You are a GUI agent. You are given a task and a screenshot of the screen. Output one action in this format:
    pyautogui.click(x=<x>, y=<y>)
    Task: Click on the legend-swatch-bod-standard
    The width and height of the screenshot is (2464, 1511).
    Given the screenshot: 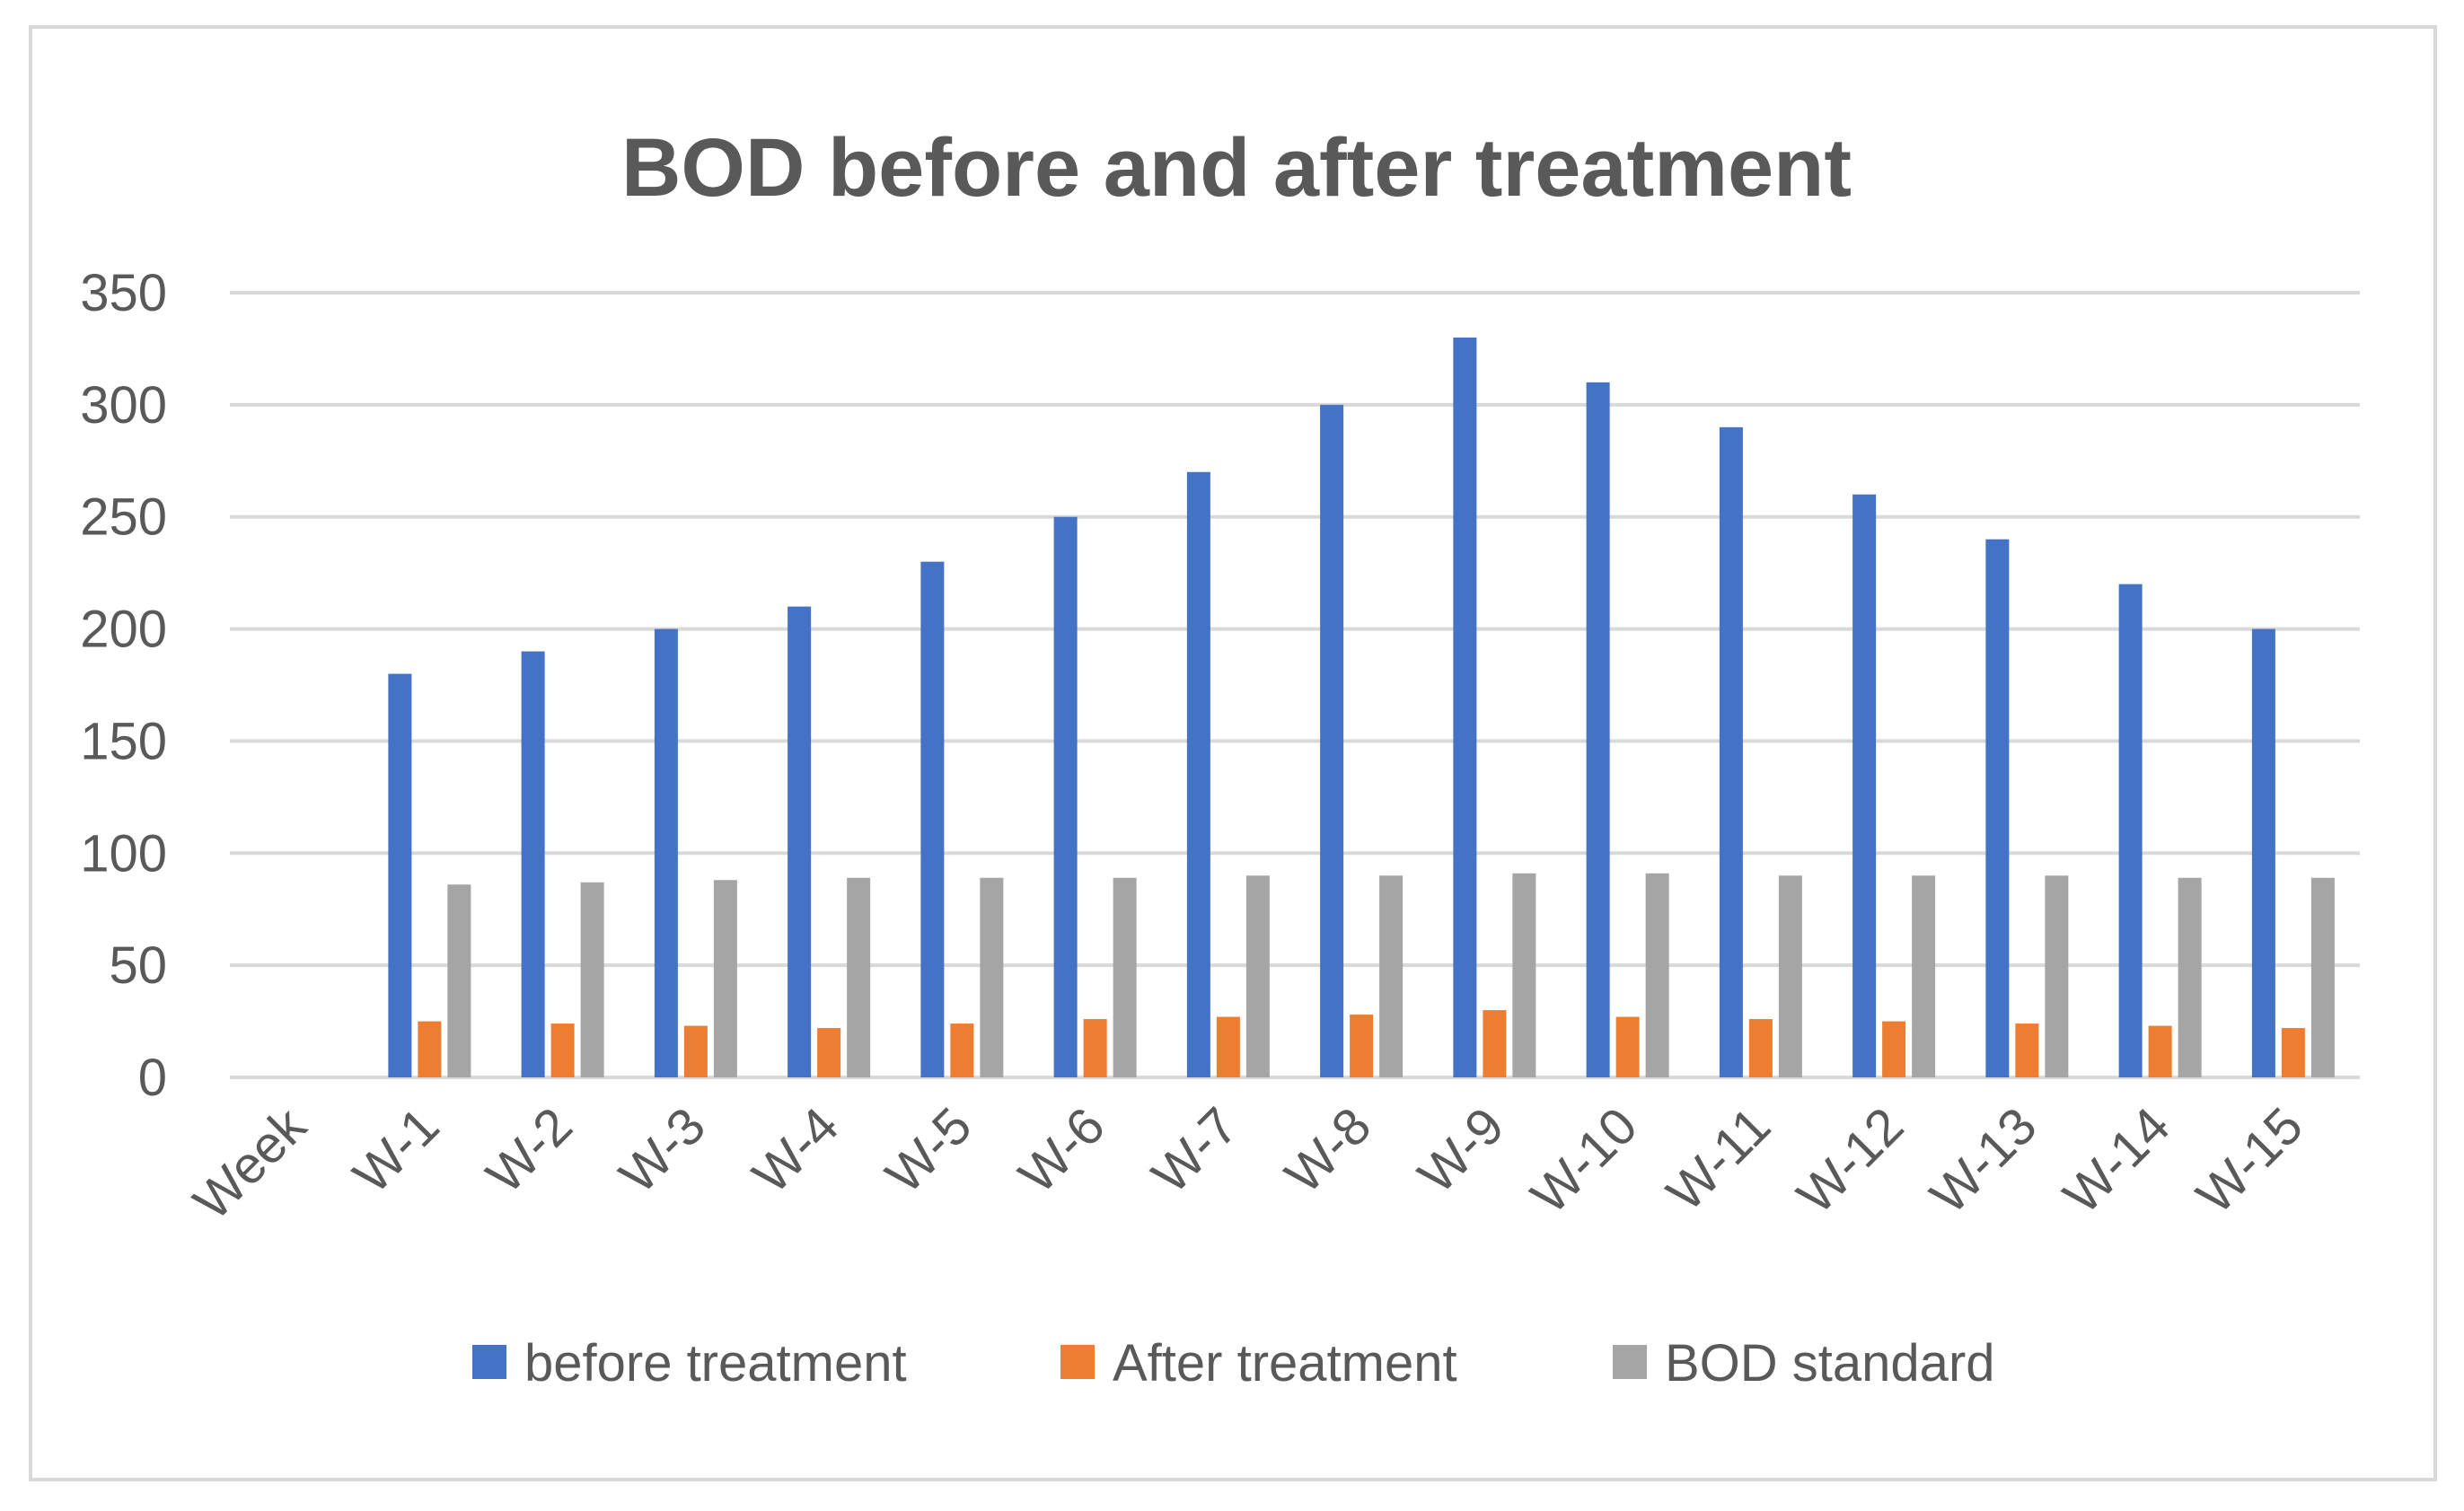 What is the action you would take?
    pyautogui.click(x=1630, y=1362)
    